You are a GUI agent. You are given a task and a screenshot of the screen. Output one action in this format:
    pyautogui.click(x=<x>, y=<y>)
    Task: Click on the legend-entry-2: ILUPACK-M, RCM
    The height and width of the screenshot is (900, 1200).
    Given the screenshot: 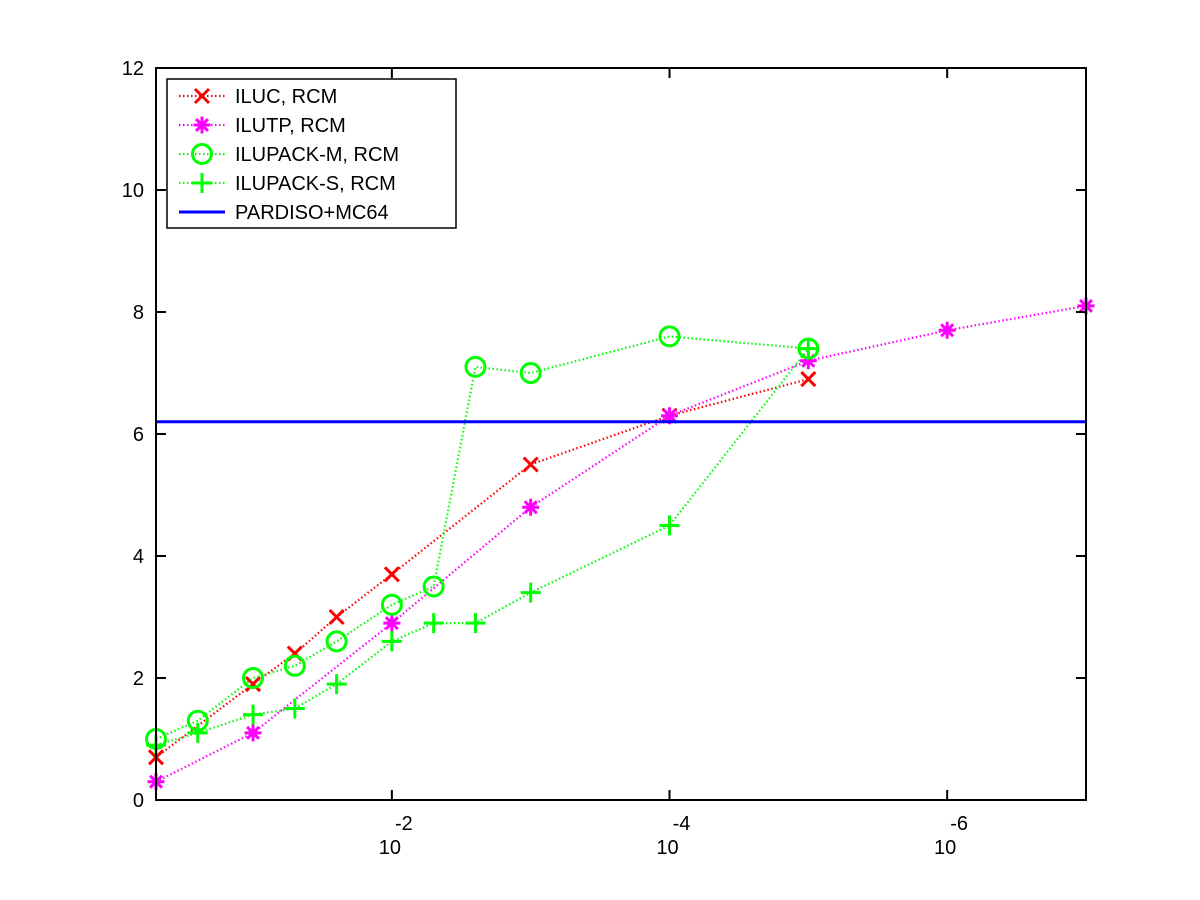 What is the action you would take?
    pyautogui.click(x=289, y=154)
    